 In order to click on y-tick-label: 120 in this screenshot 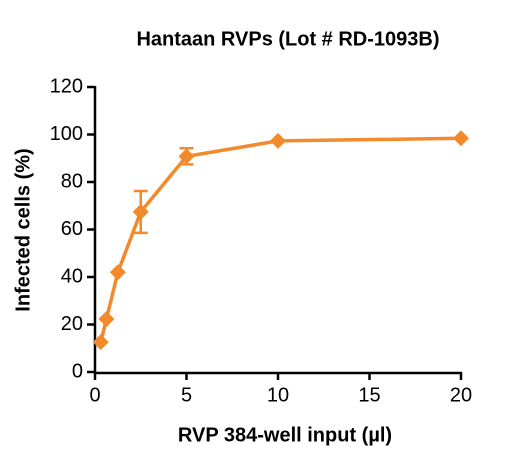, I will do `click(66, 86)`.